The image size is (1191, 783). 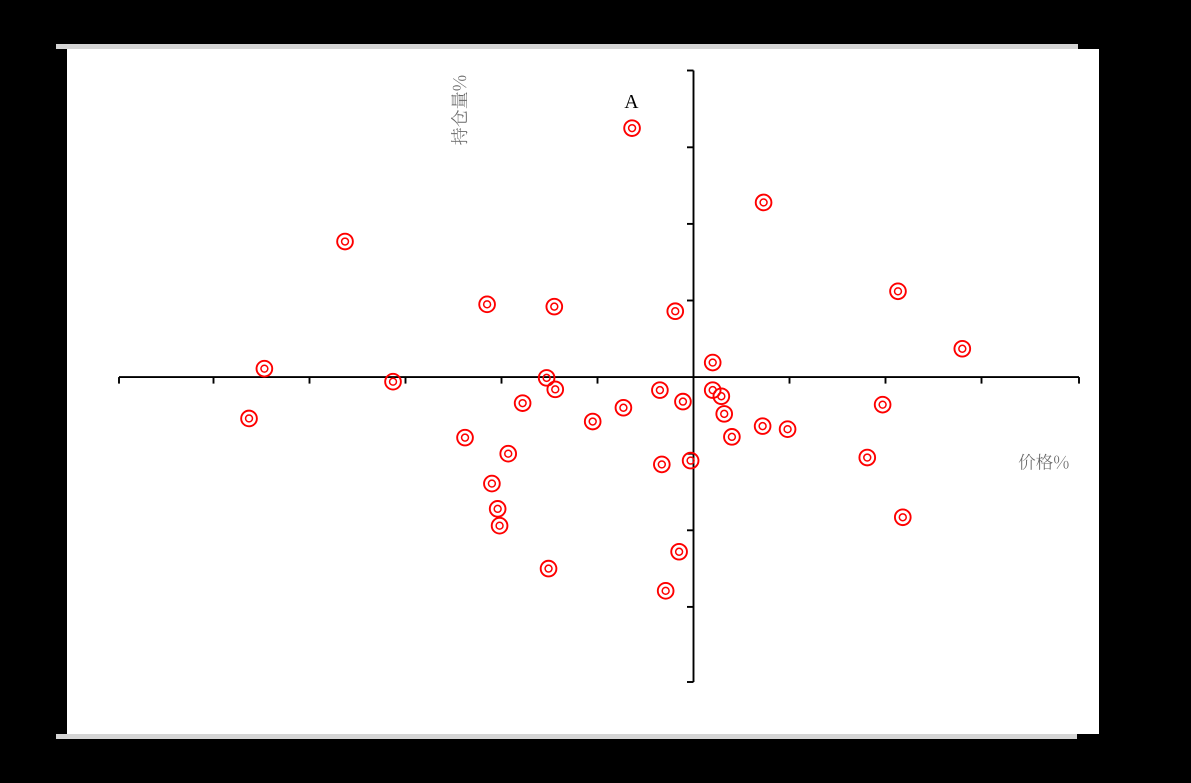 What do you see at coordinates (599, 379) in the screenshot?
I see `x-axis` at bounding box center [599, 379].